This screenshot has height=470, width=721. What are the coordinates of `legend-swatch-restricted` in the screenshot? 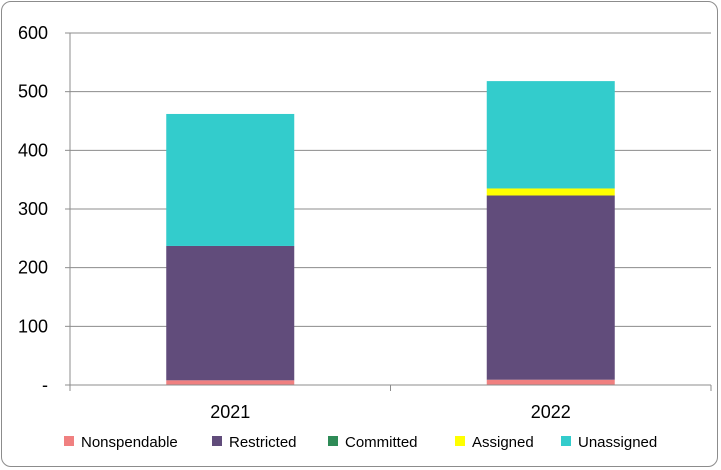 It's located at (217, 441).